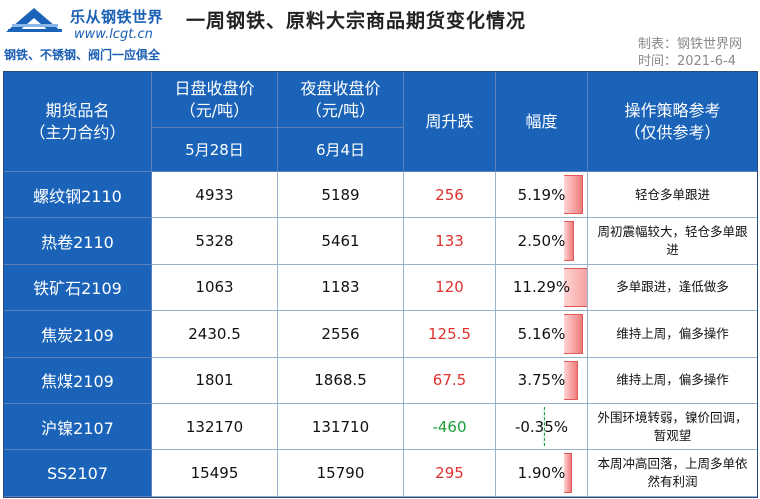 The width and height of the screenshot is (760, 499). Describe the element at coordinates (78, 334) in the screenshot. I see `row-name-cell: 焦炭2109` at that location.